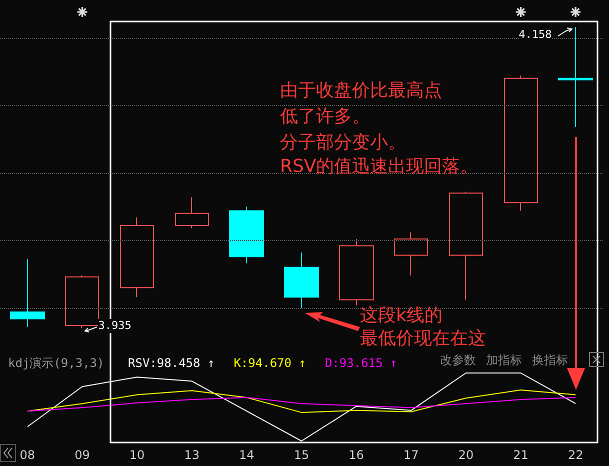 The image size is (609, 466). I want to click on x-tick-label: 16, so click(356, 455).